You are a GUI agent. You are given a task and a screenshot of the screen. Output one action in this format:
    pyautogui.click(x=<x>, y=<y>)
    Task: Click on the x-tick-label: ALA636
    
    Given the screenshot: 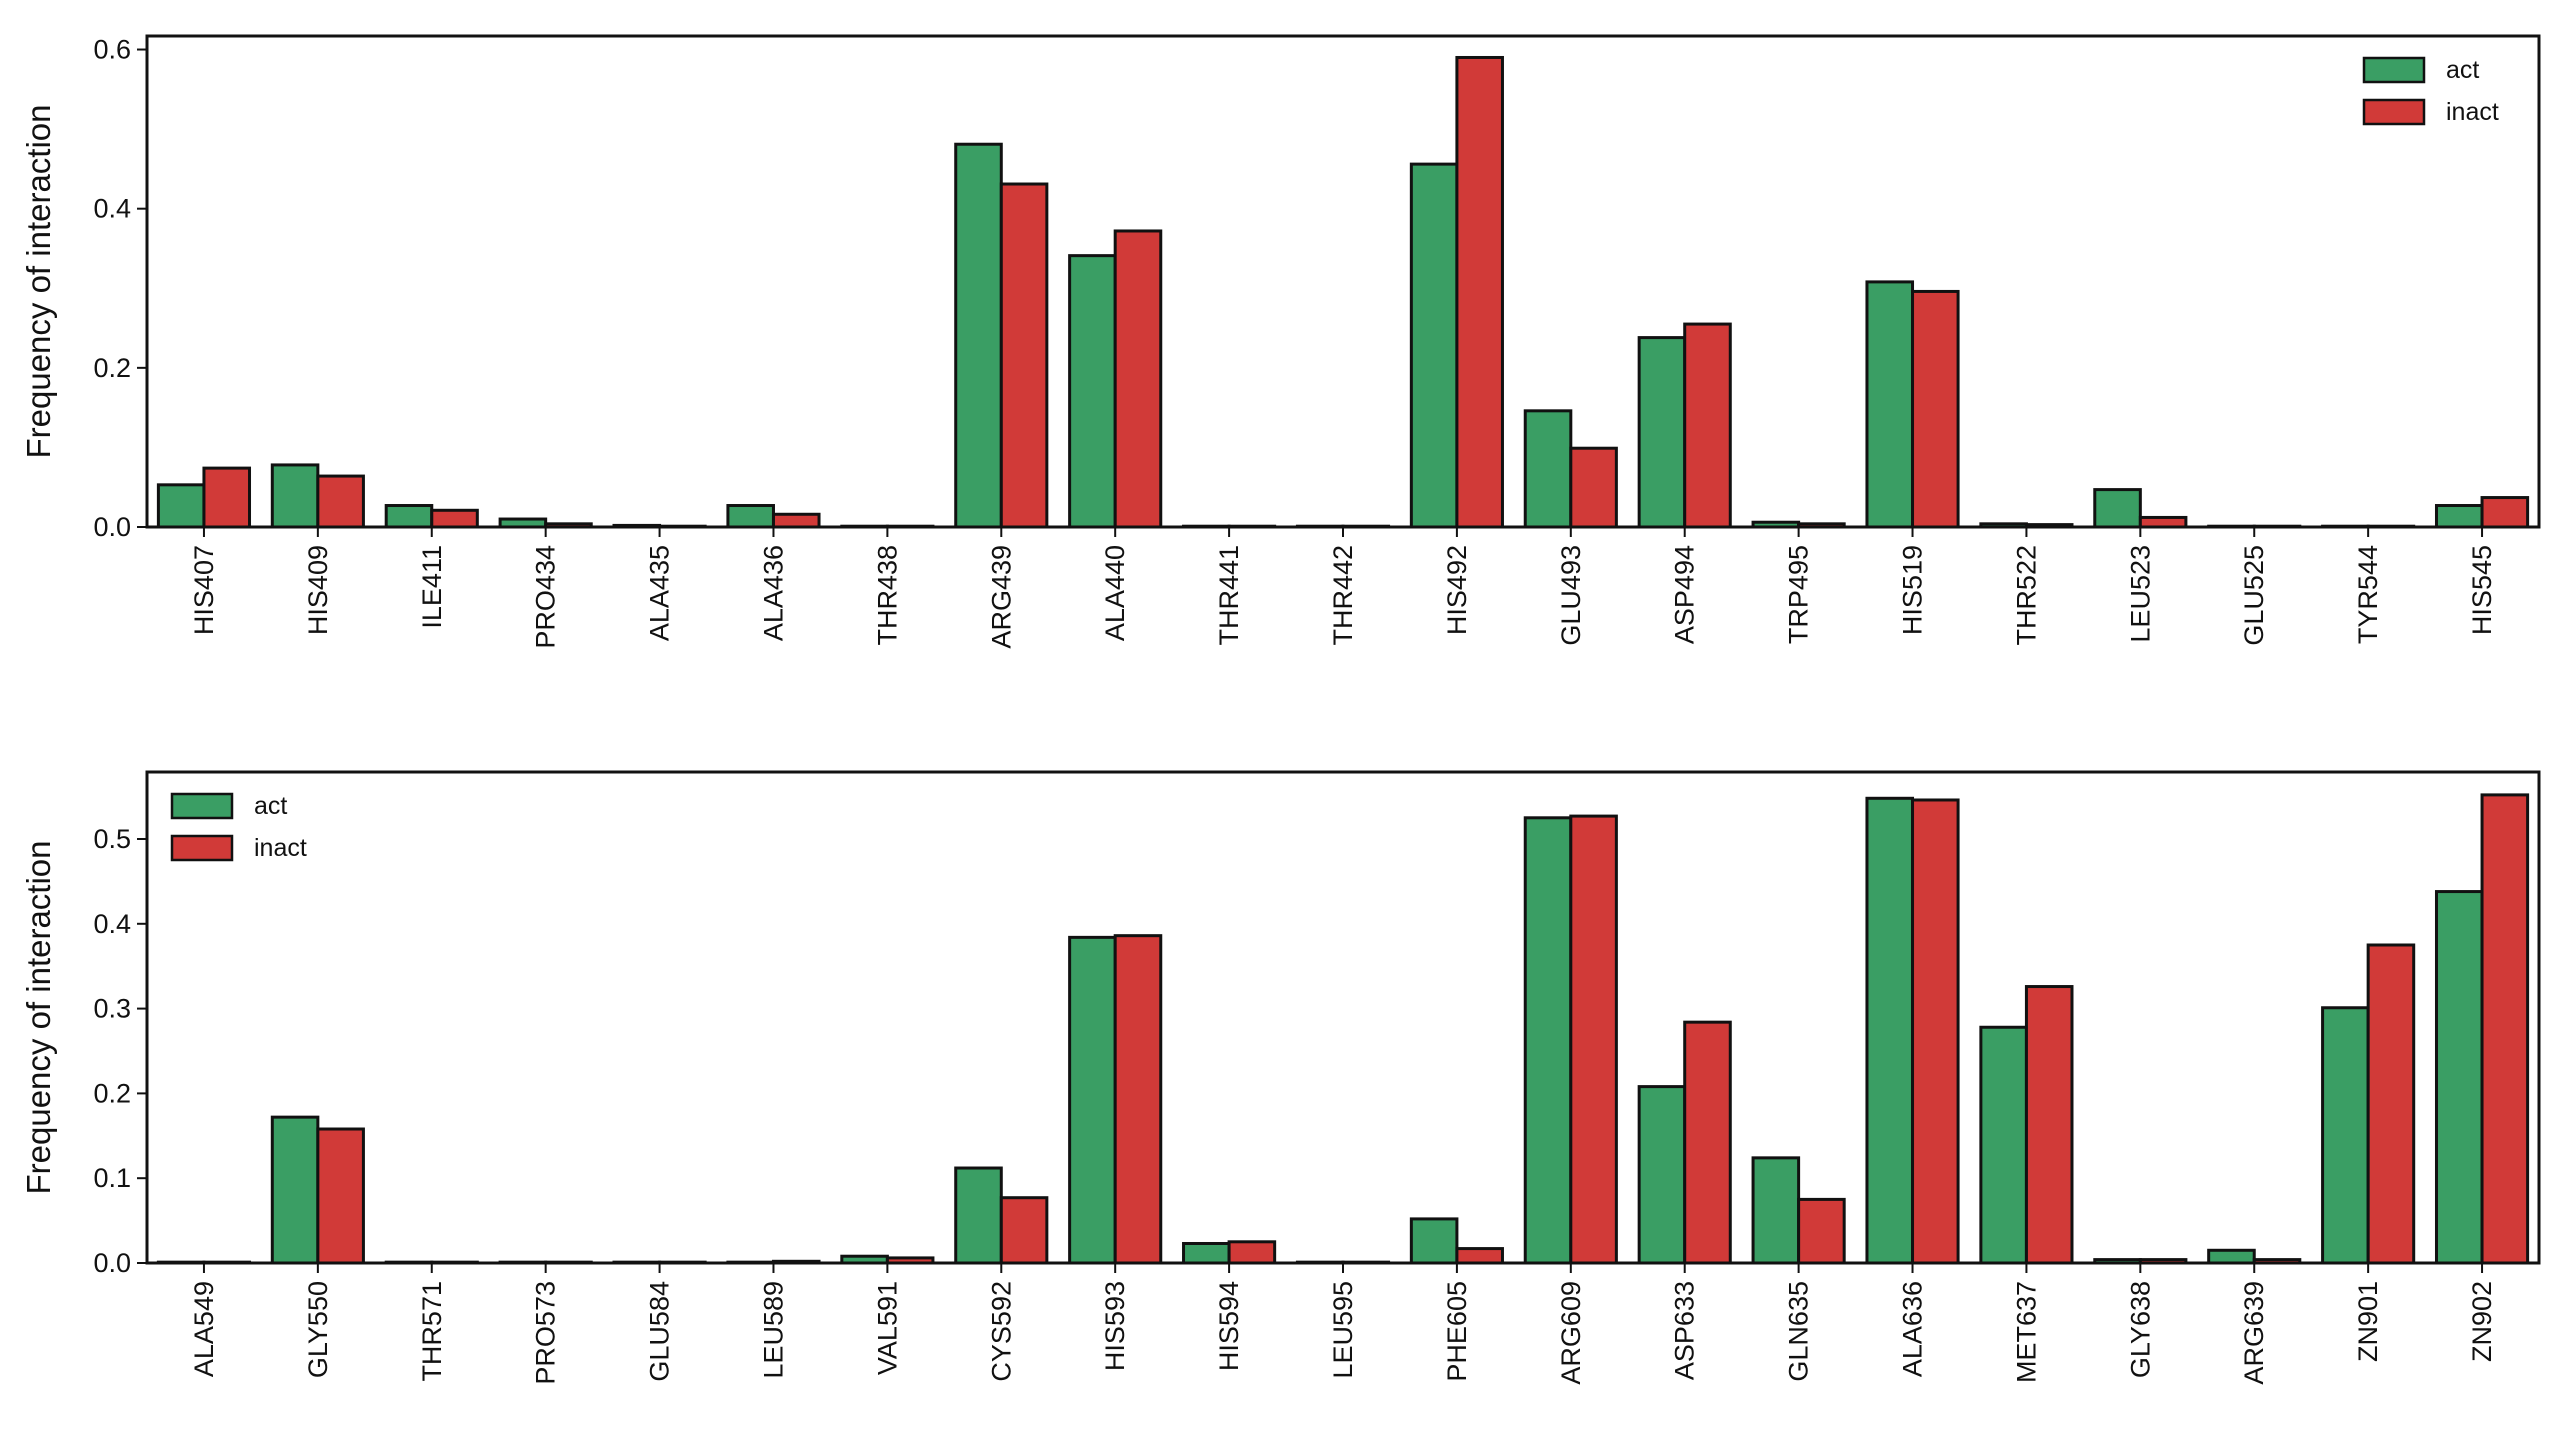 What is the action you would take?
    pyautogui.click(x=1913, y=1329)
    